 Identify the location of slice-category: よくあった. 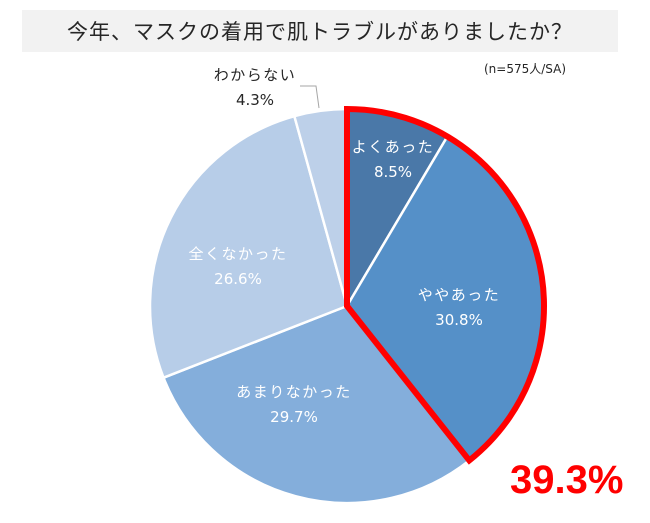
(393, 147).